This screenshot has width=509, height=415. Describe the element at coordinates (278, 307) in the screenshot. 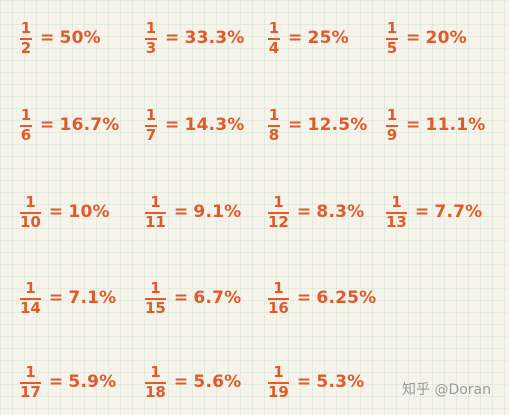

I see `denominator: 16` at that location.